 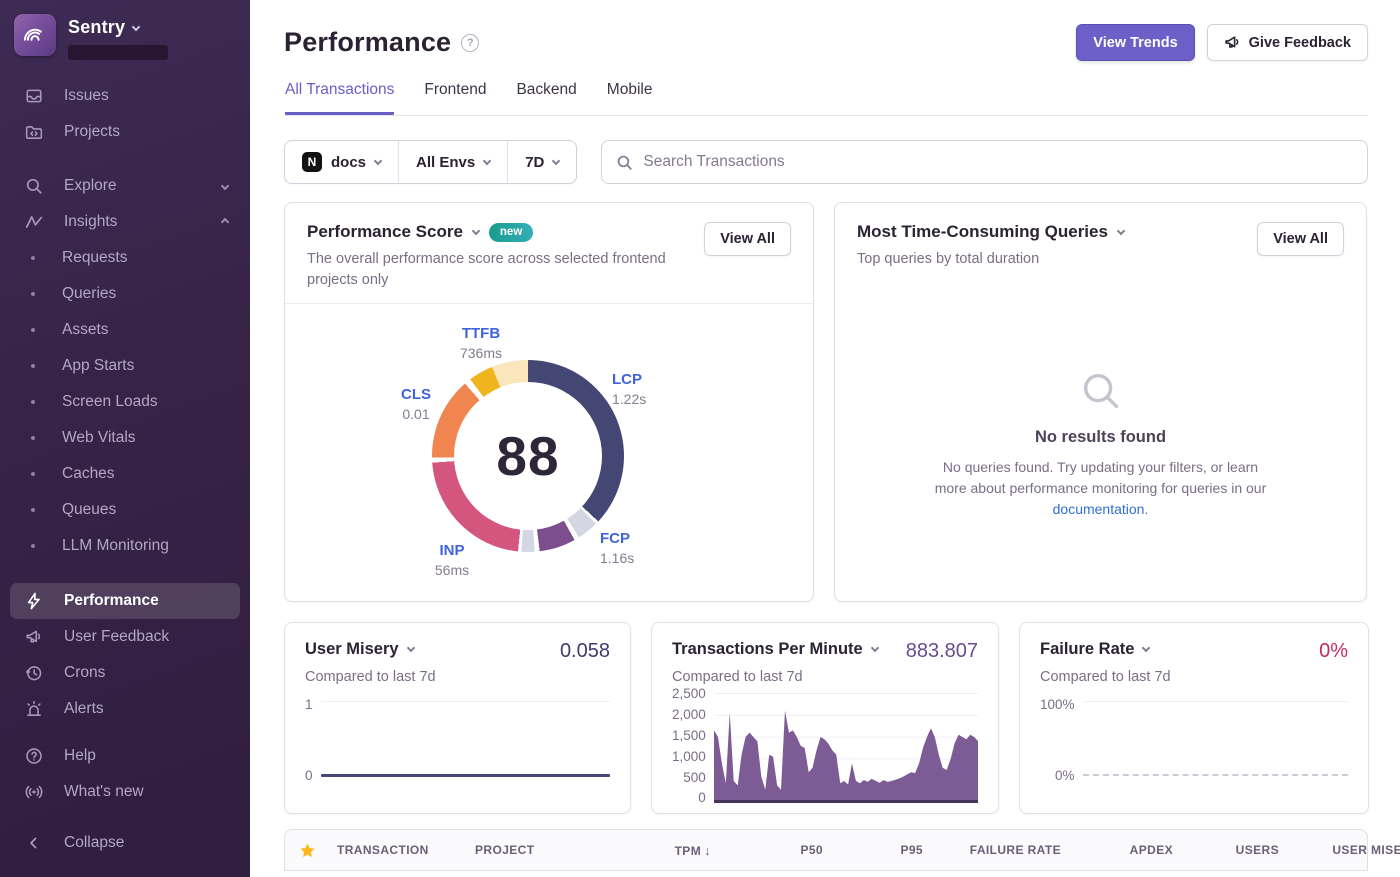 What do you see at coordinates (341, 162) in the screenshot?
I see `project-filter: N docs` at bounding box center [341, 162].